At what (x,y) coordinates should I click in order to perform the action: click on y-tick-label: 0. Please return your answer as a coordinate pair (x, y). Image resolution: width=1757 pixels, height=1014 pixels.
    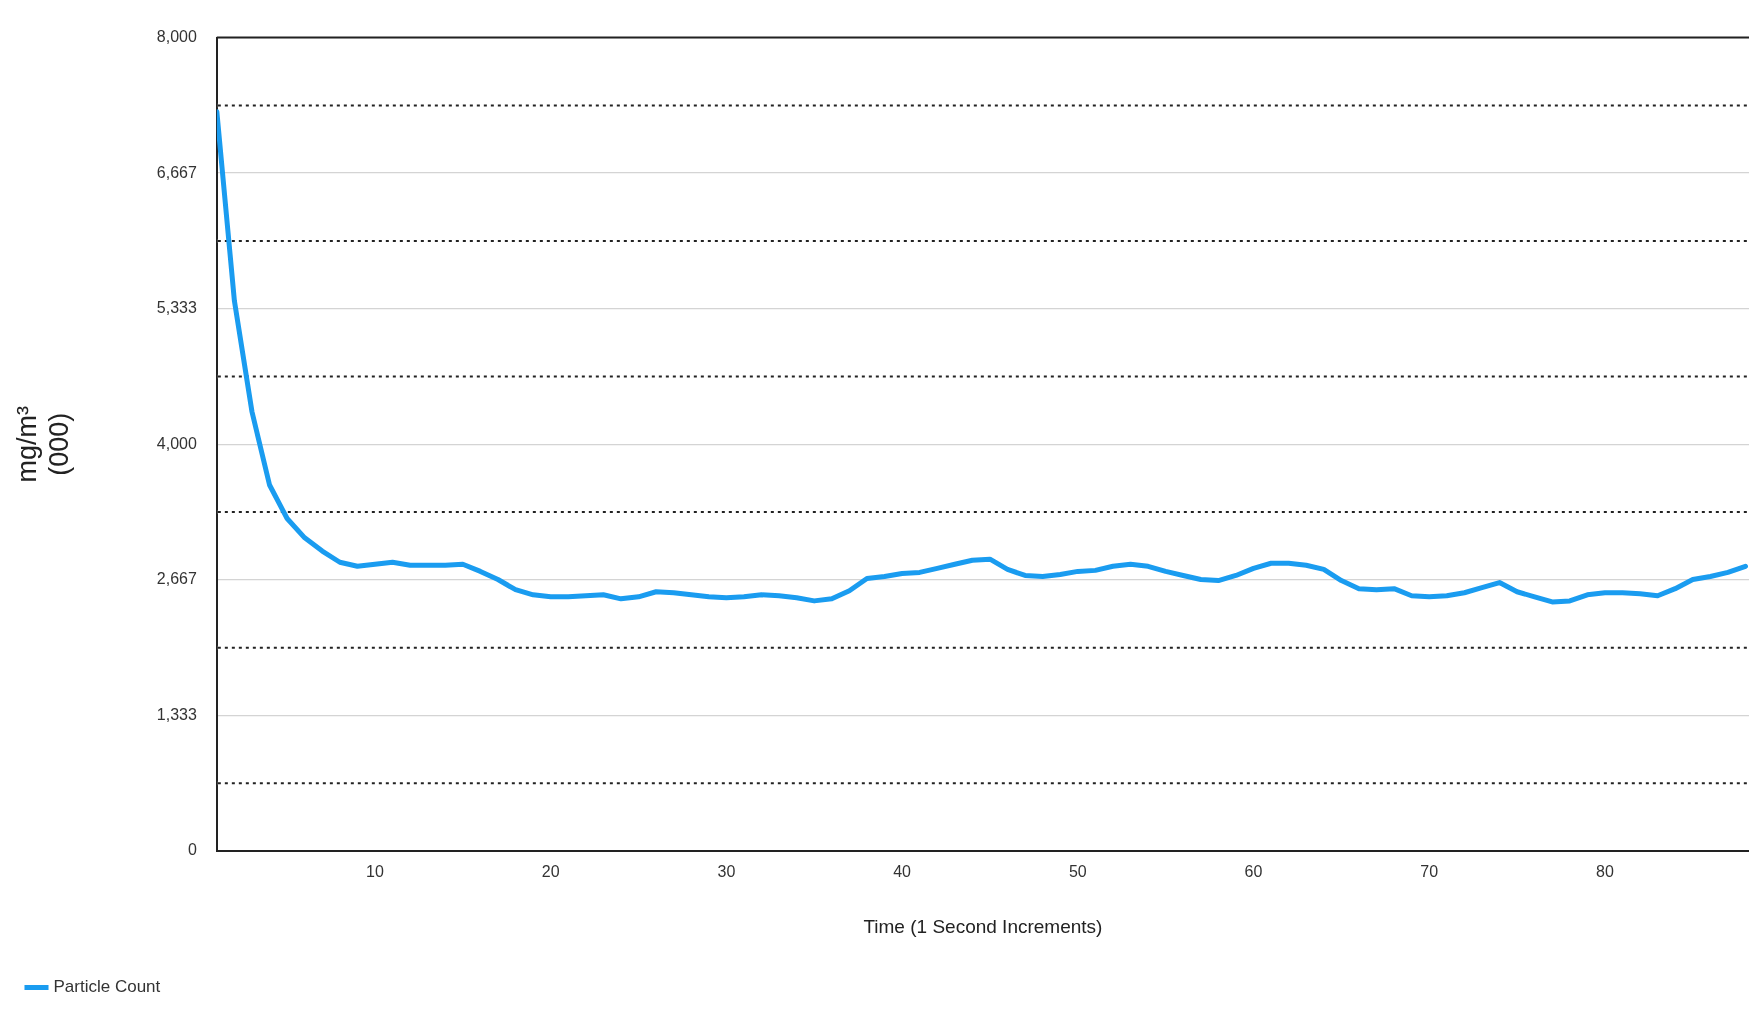
    Looking at the image, I should click on (192, 850).